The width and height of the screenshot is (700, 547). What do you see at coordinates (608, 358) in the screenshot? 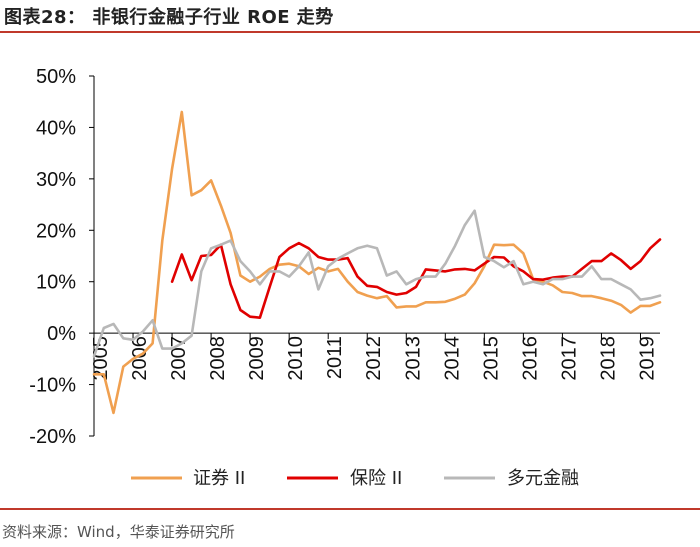
I see `x-tick-label: 2018` at bounding box center [608, 358].